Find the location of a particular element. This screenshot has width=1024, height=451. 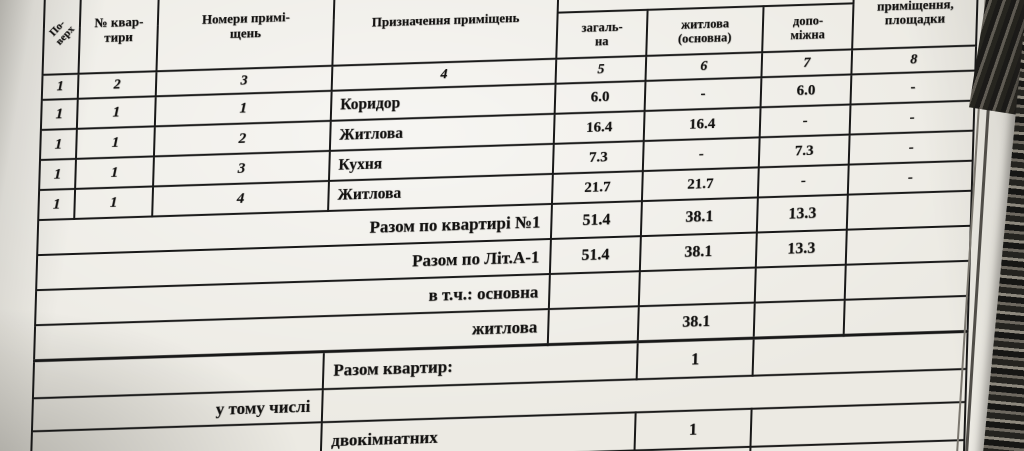

cell-area-living: 16.4 is located at coordinates (702, 124).